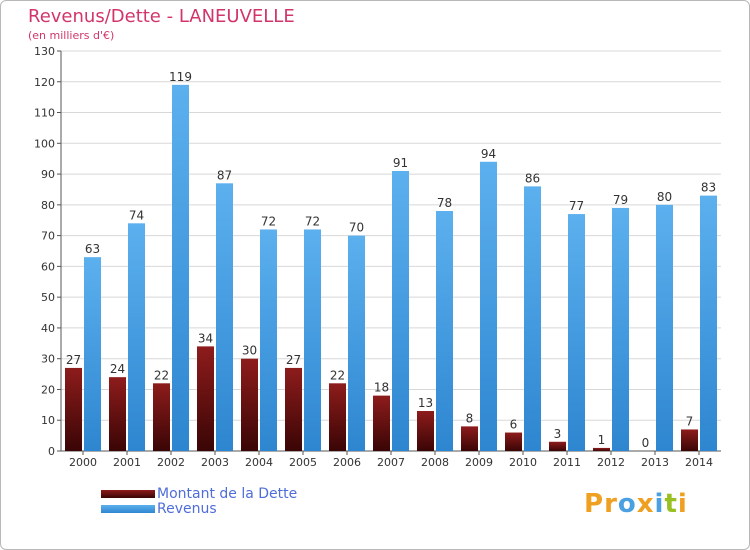 The width and height of the screenshot is (750, 550). I want to click on logo-letter: t, so click(671, 504).